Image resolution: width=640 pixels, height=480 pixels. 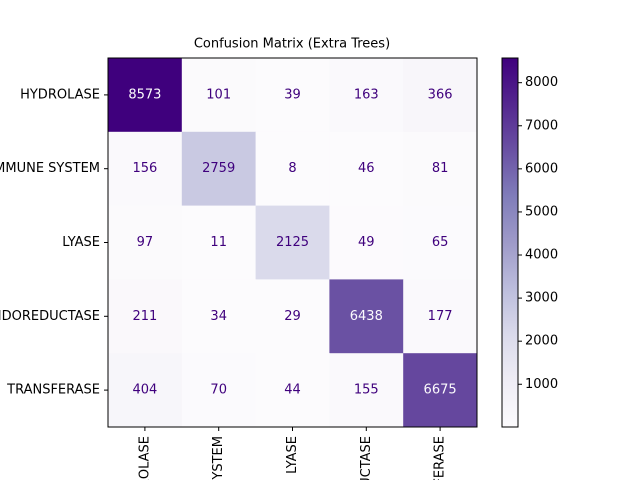 What do you see at coordinates (53, 390) in the screenshot?
I see `y-tick-label: TRANSFERASE` at bounding box center [53, 390].